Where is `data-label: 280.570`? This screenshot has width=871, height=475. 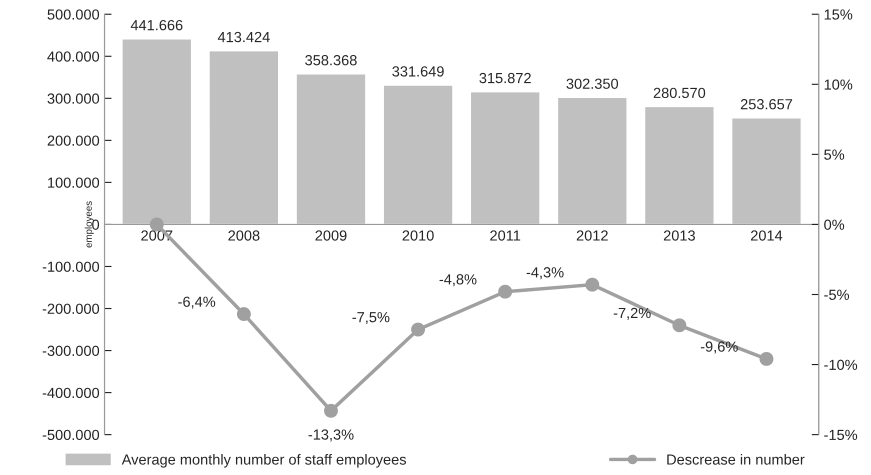 data-label: 280.570 is located at coordinates (680, 93).